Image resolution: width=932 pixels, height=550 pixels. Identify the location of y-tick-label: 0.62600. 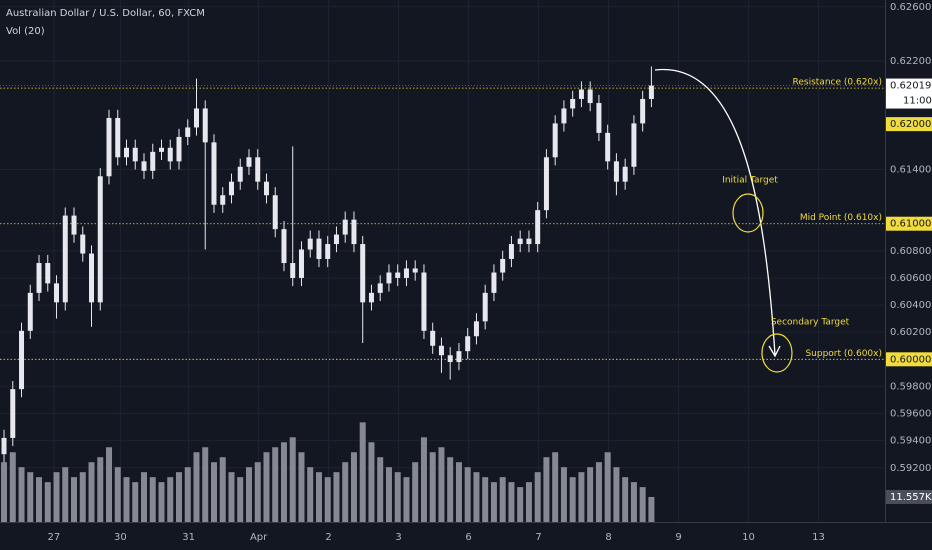
(910, 7).